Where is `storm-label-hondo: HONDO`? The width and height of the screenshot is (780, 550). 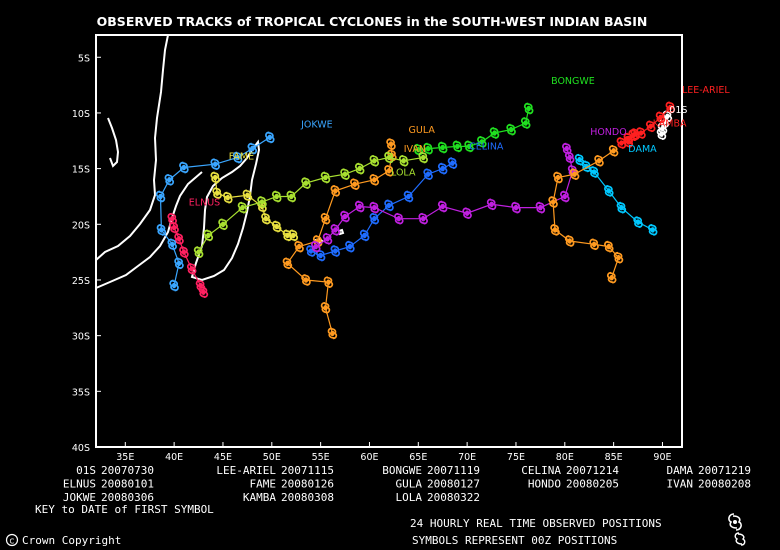
storm-label-hondo: HONDO is located at coordinates (608, 132).